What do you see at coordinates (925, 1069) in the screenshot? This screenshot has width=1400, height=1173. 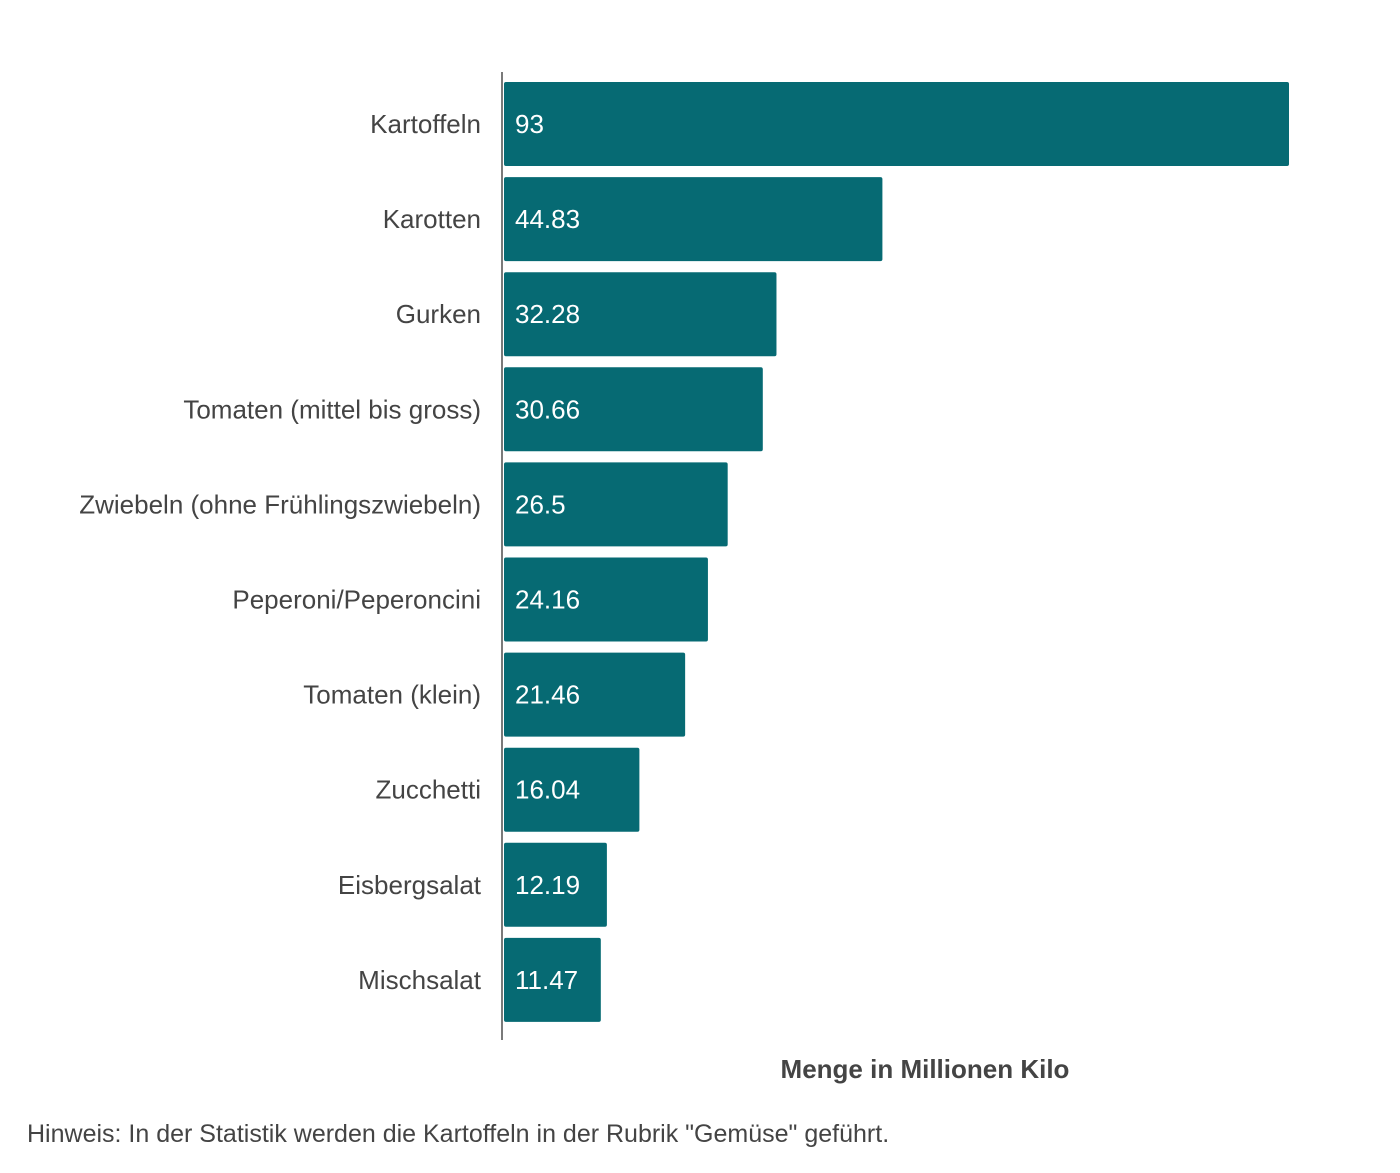 I see `x-axis-label: Menge in Millionen Kilo` at bounding box center [925, 1069].